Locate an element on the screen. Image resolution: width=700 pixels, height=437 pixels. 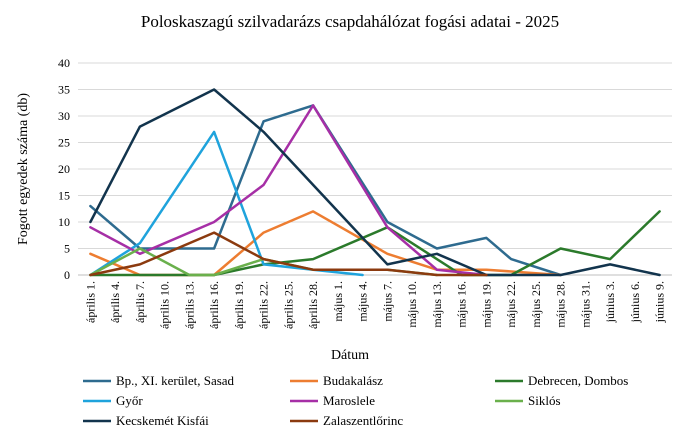
y-tick-label: 40 is located at coordinates (64, 63).